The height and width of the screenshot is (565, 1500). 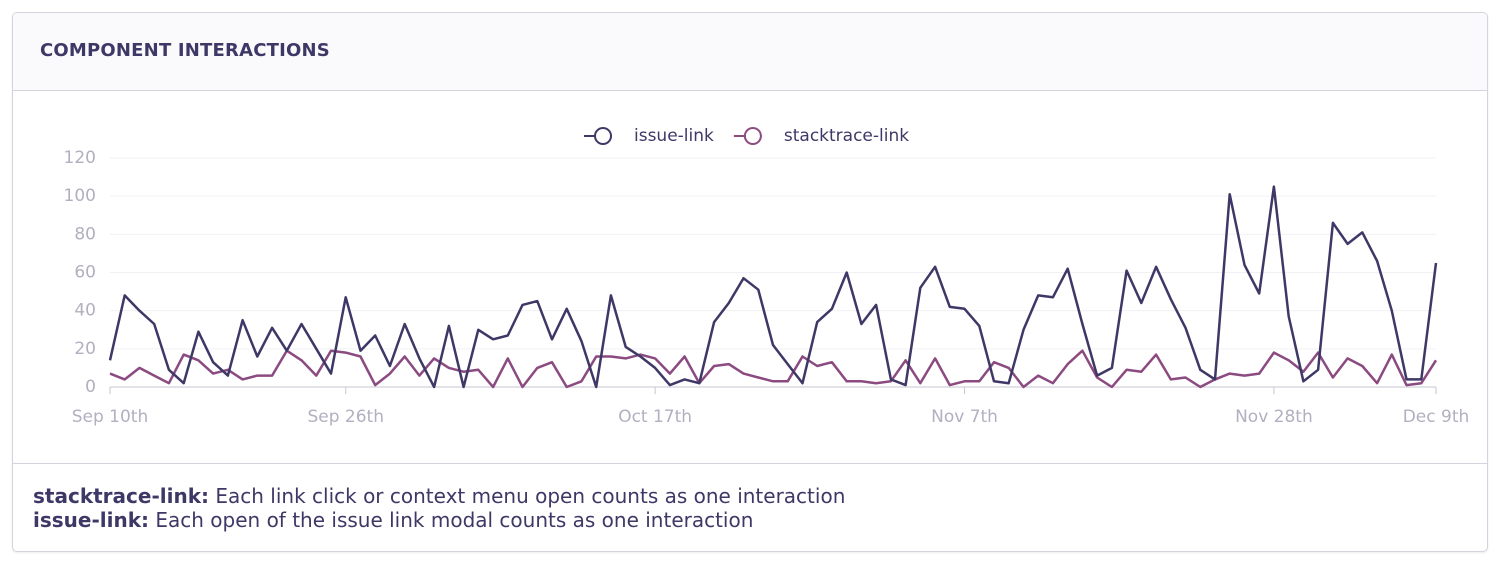 I want to click on y-tick-label: 40, so click(x=85, y=311).